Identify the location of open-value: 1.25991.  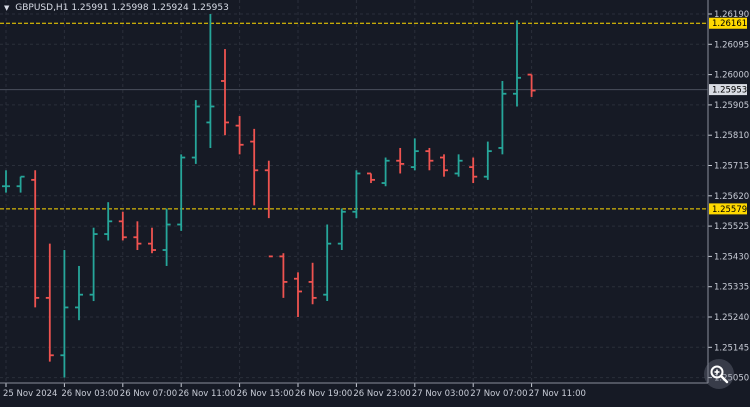
(90, 8).